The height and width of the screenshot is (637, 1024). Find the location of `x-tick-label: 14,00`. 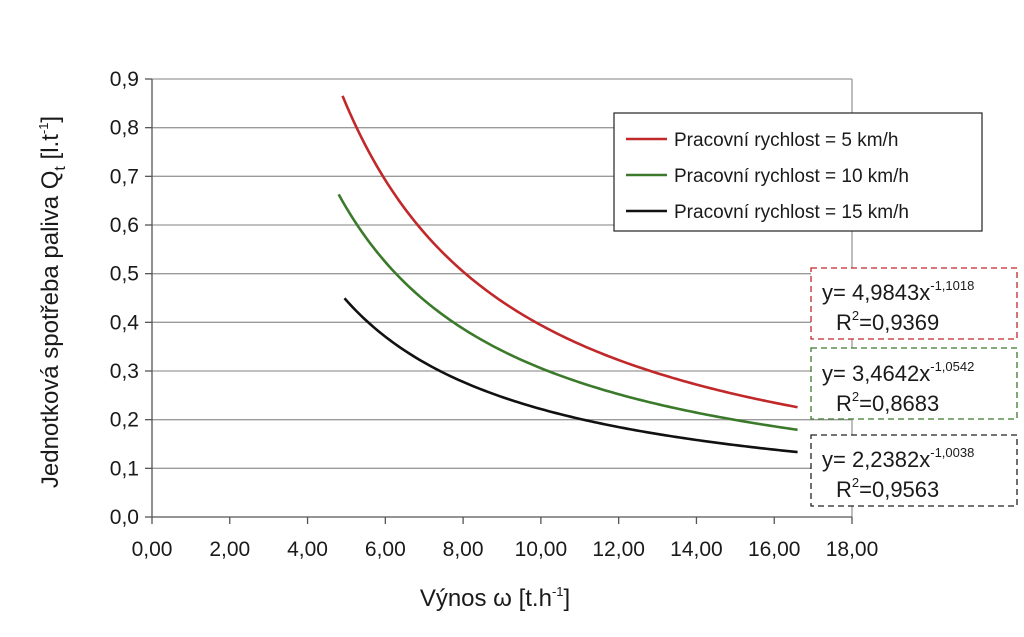

x-tick-label: 14,00 is located at coordinates (696, 549).